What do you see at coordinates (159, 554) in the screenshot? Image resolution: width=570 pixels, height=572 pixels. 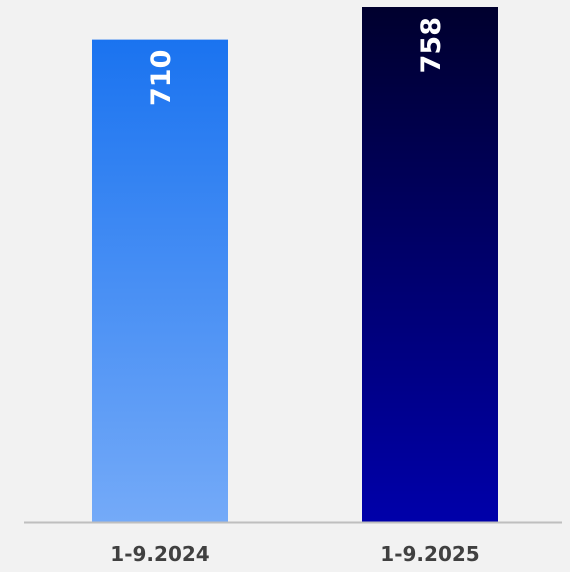 I see `x-tick-label: 1-9.2024` at bounding box center [159, 554].